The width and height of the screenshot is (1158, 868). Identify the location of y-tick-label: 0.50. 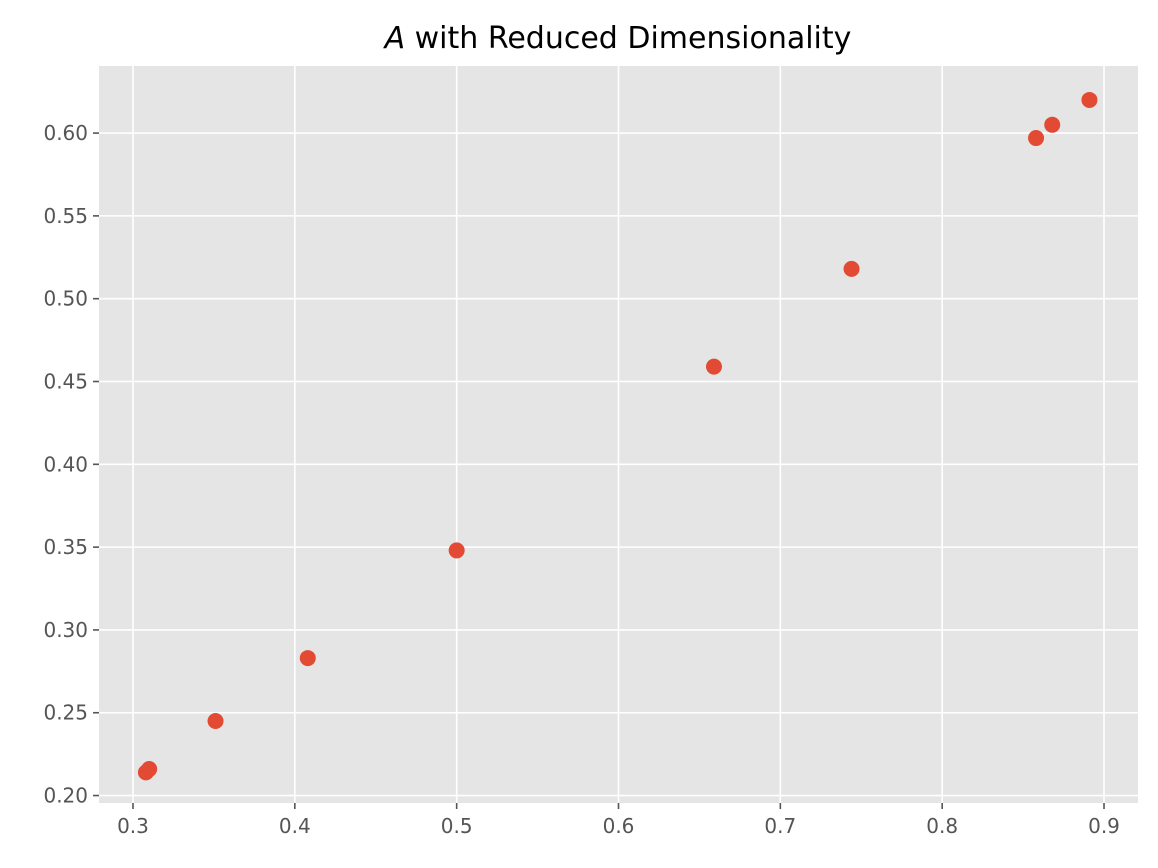
(65, 299).